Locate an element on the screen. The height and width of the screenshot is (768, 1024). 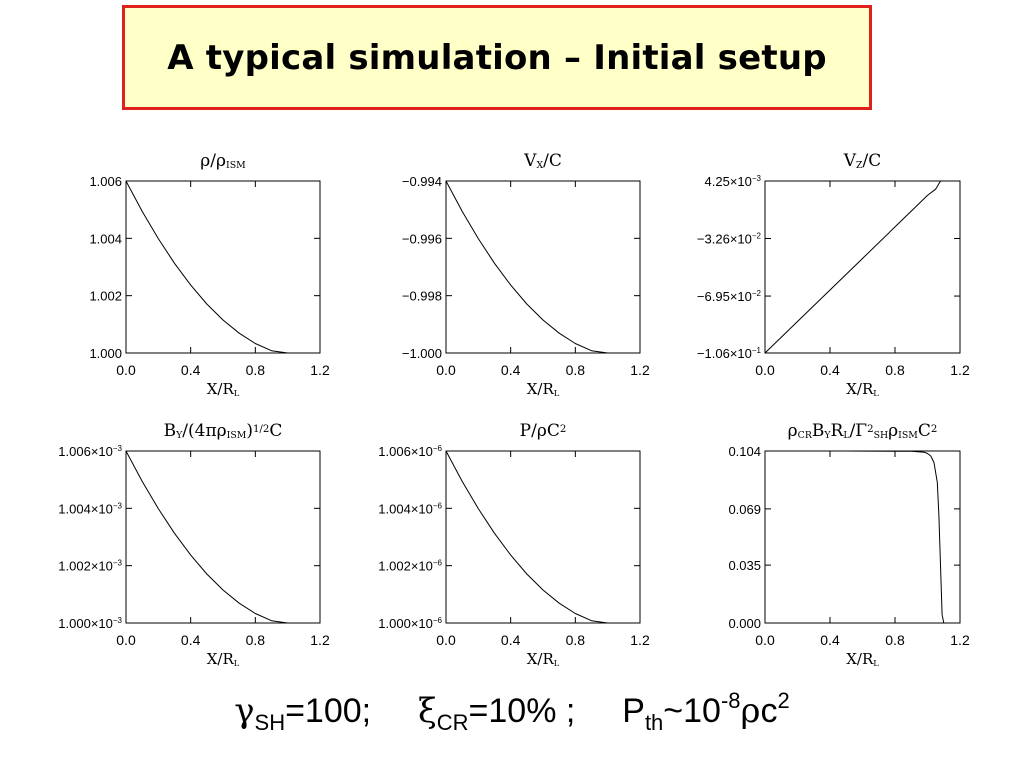
xi-param: ξCR=10% ; is located at coordinates (496, 713).